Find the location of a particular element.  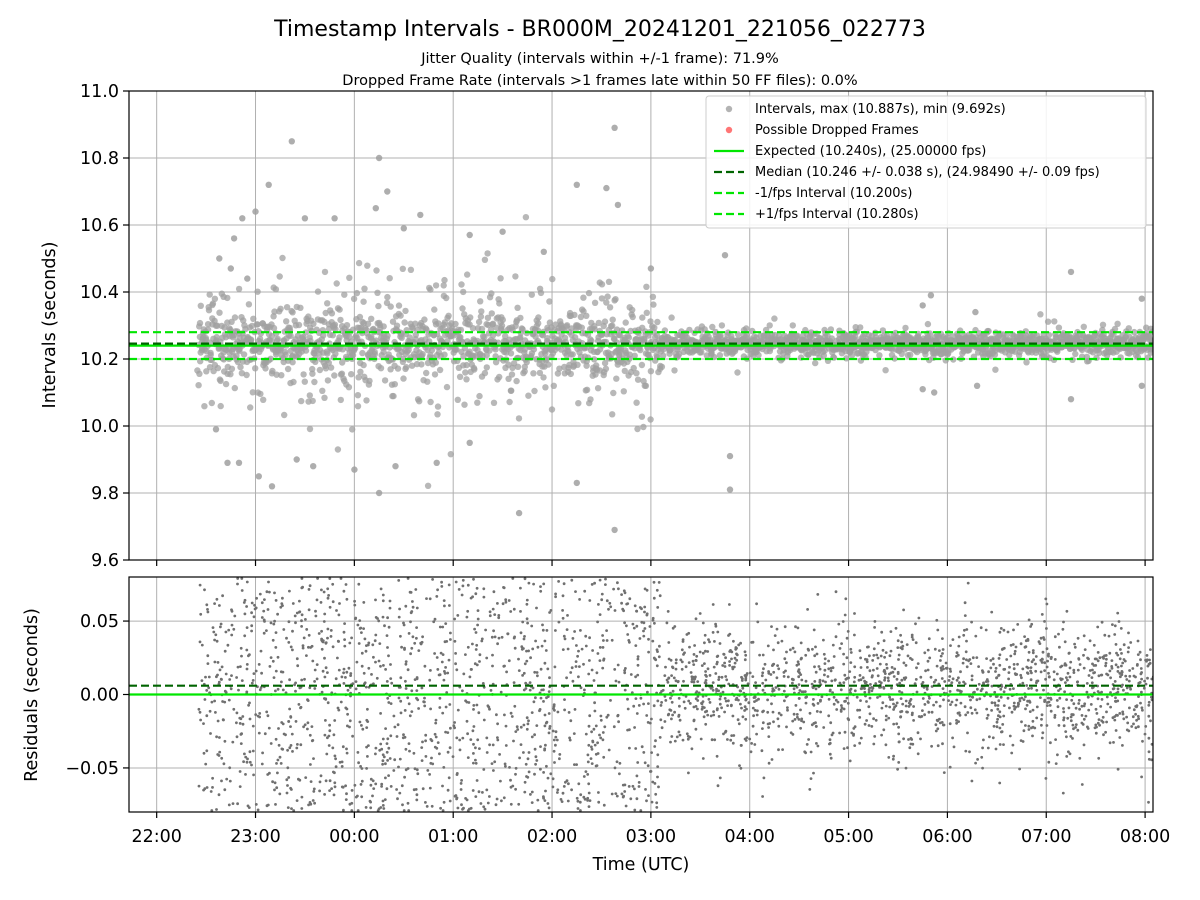

legend-box is located at coordinates (926, 162).